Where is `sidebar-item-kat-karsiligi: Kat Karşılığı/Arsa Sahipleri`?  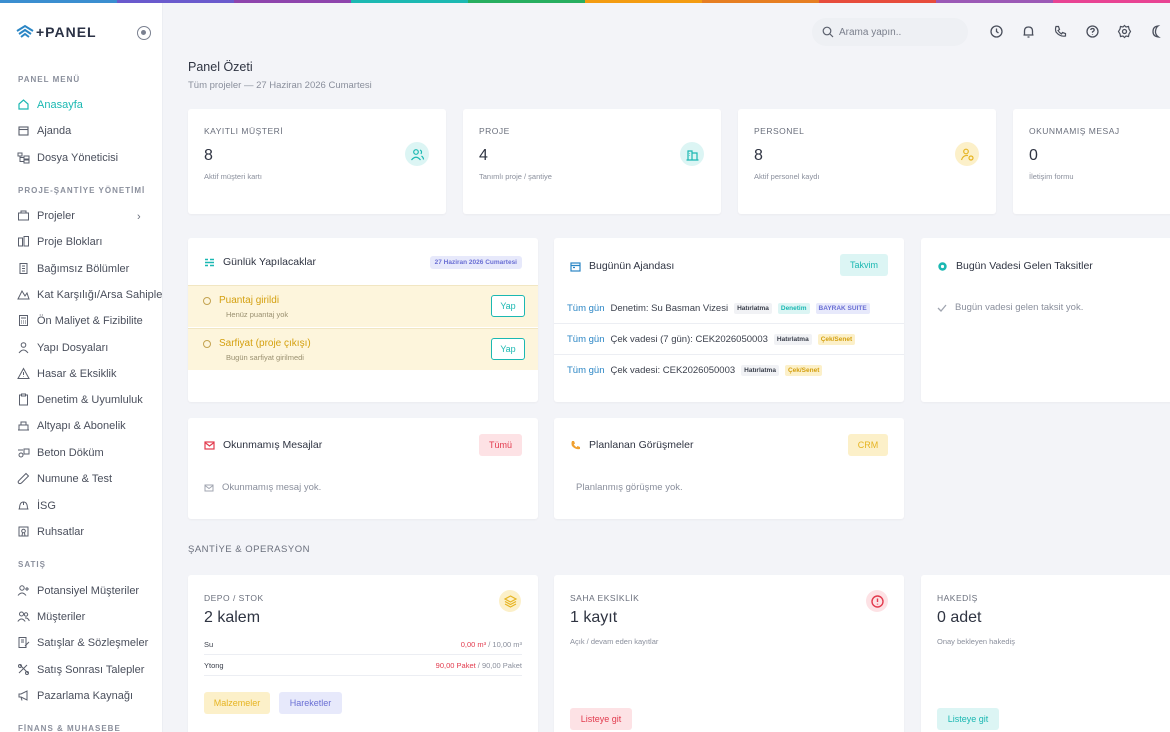 sidebar-item-kat-karsiligi: Kat Karşılığı/Arsa Sahipleri is located at coordinates (90, 294).